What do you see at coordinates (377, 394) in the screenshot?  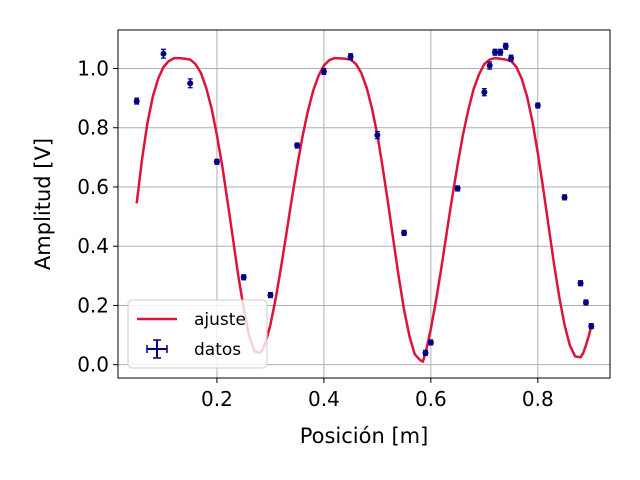 I see `x-axis: 0.2 0.4 0.6 0.8` at bounding box center [377, 394].